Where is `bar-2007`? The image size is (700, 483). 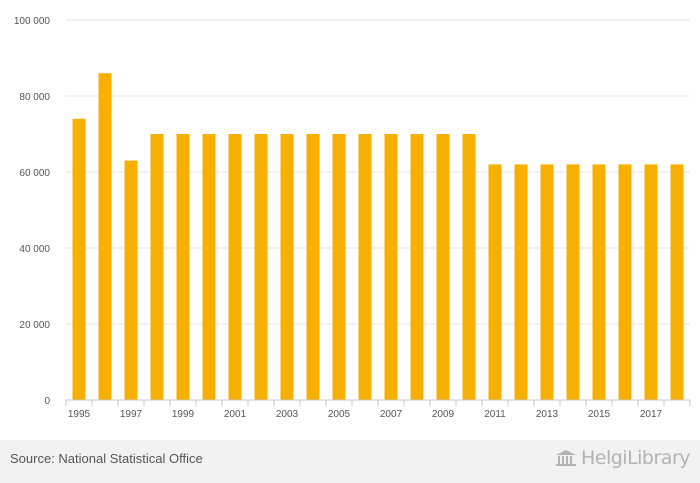
bar-2007 is located at coordinates (391, 267).